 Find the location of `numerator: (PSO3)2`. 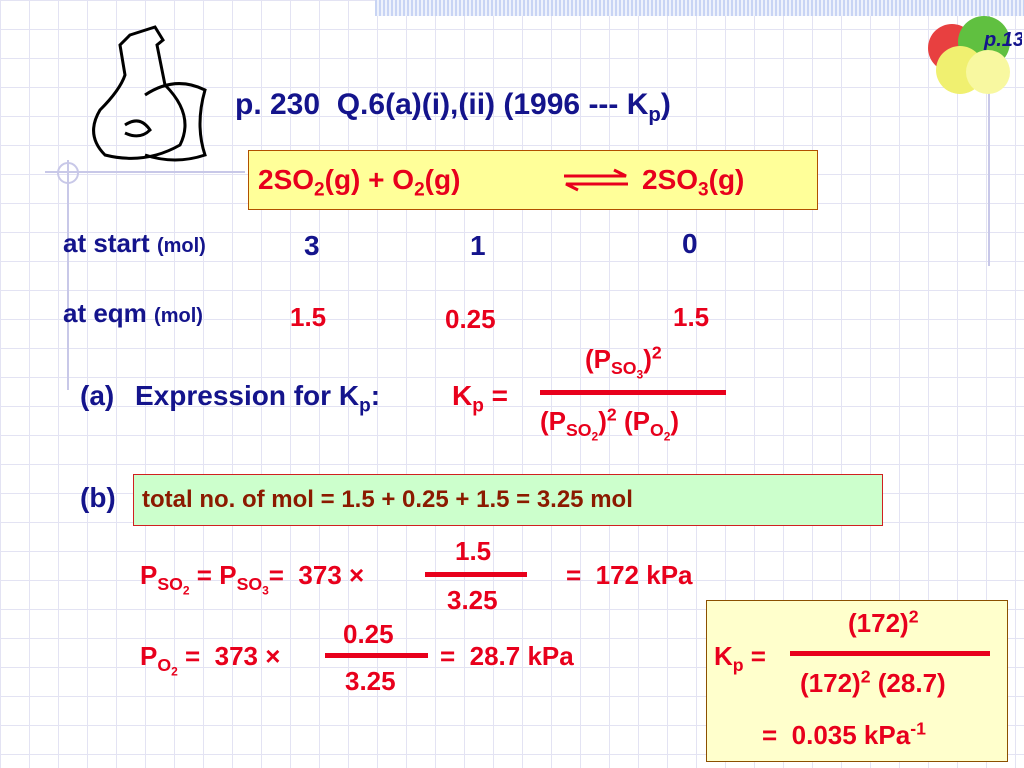

numerator: (PSO3)2 is located at coordinates (623, 362).